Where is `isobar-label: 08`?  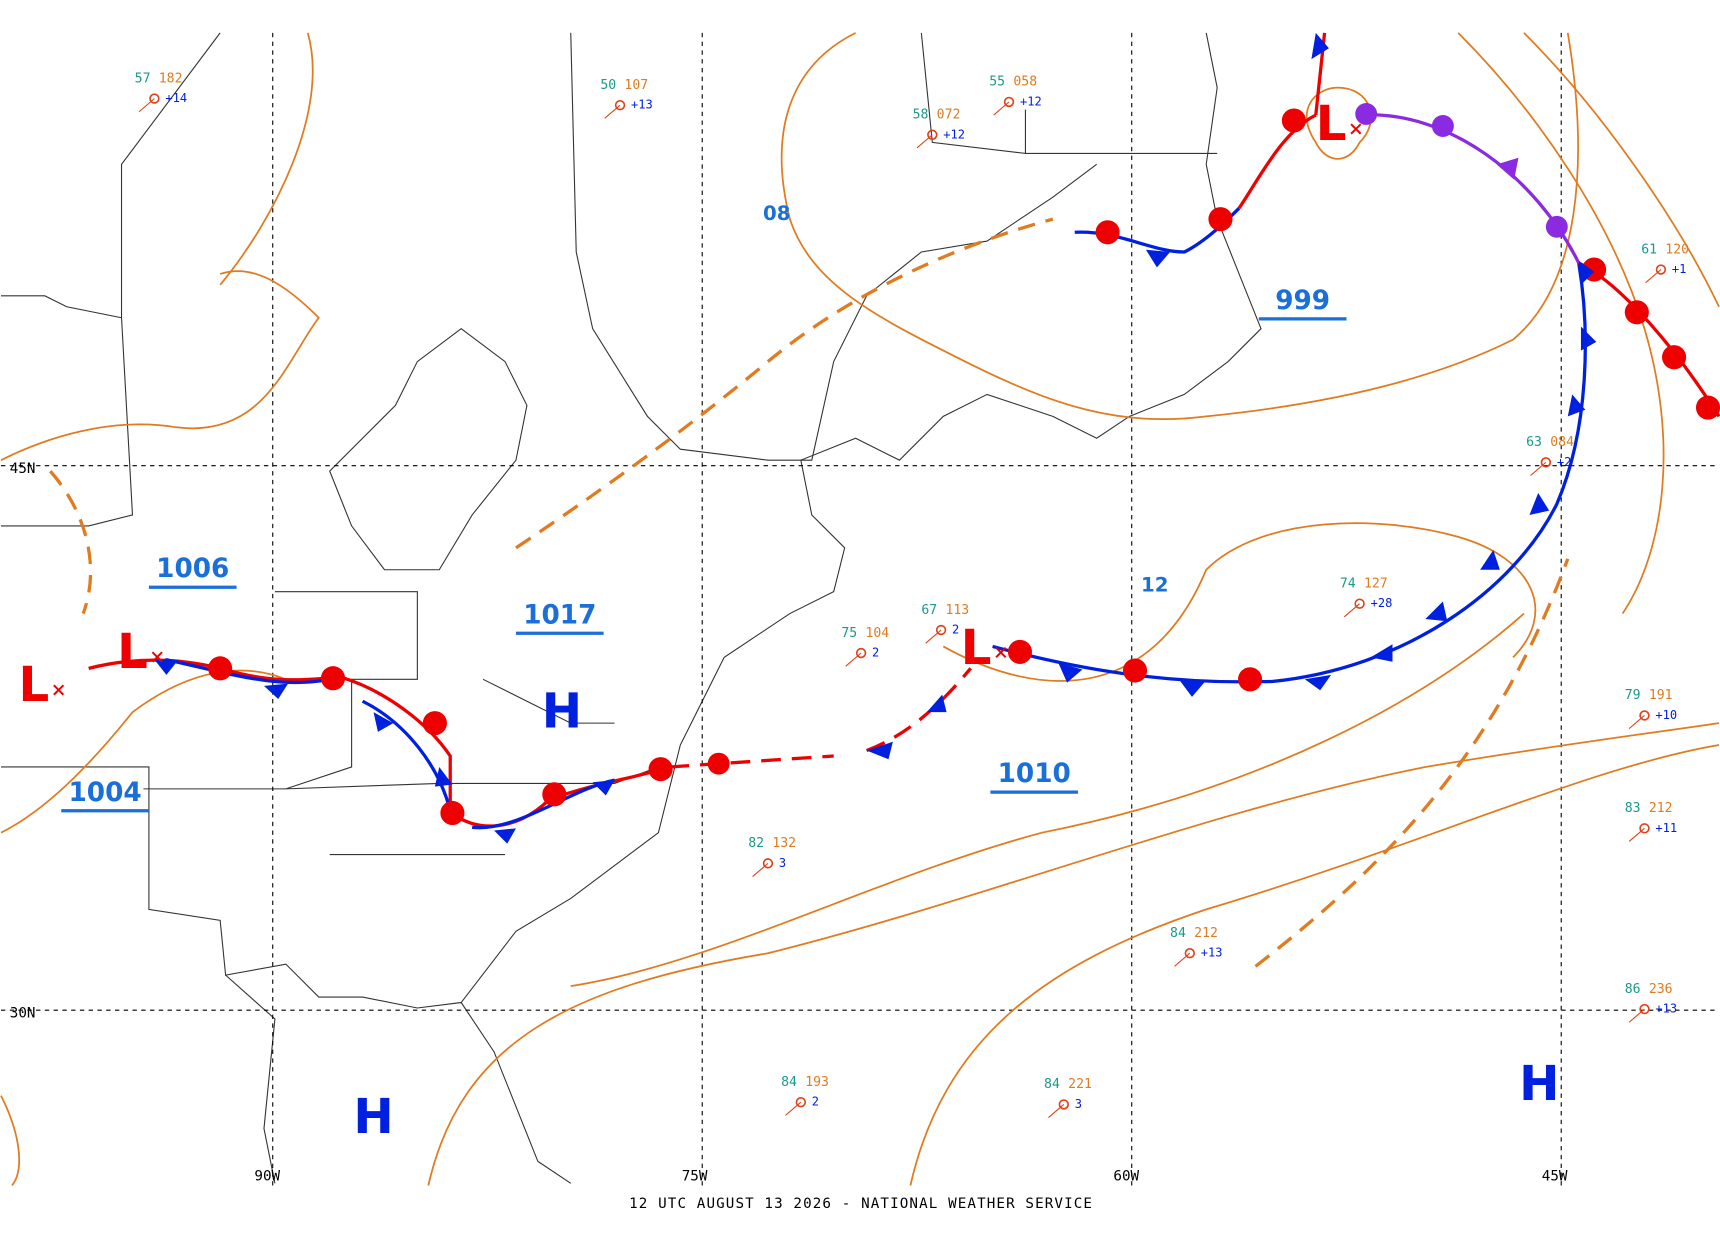
isobar-label: 08 is located at coordinates (776, 213).